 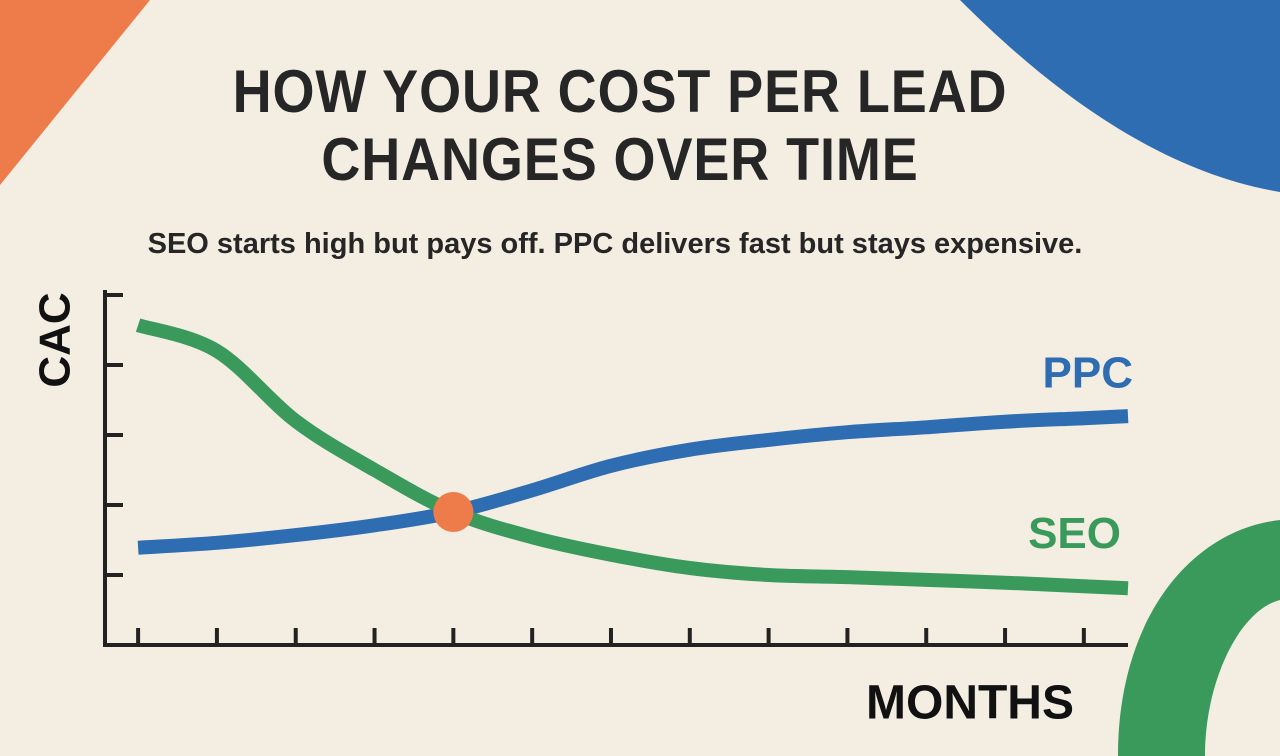 I want to click on chart-title: HOW YOUR COST PER LEAD CHANGES OVER TIME, so click(x=620, y=125).